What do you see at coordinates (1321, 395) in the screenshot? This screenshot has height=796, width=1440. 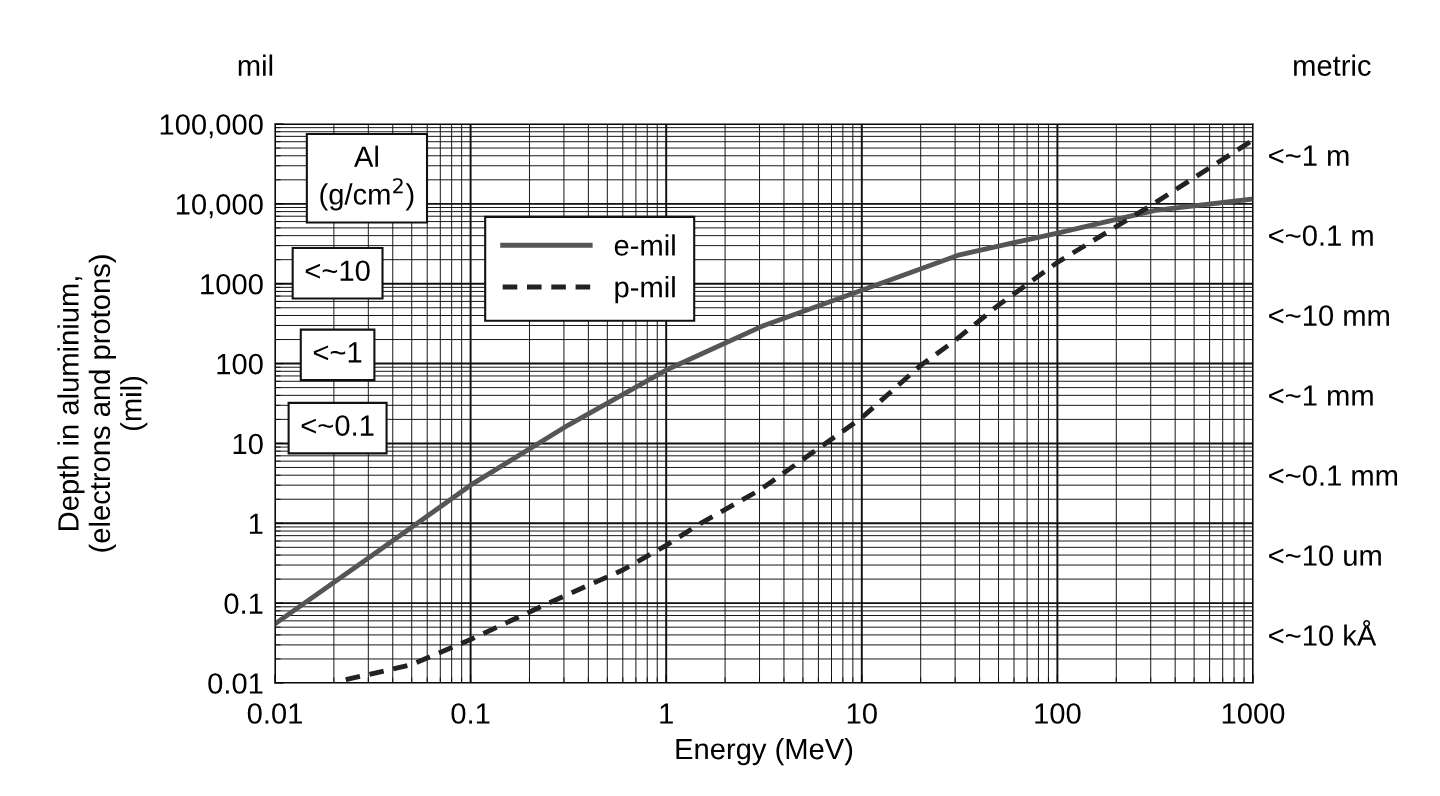 I see `text: <~1 mm` at bounding box center [1321, 395].